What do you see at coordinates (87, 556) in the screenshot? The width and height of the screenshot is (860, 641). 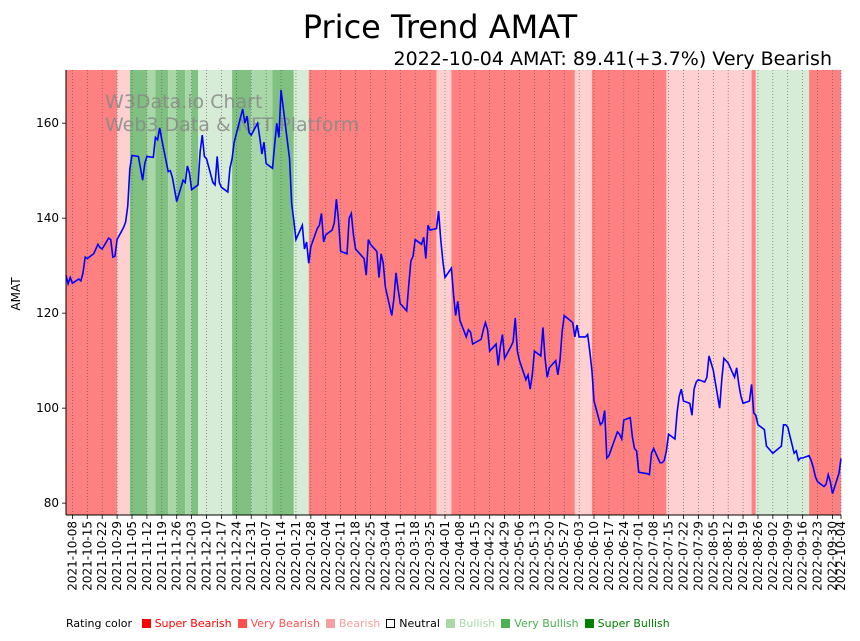 I see `x-tick-label-1: 2021-10-15` at bounding box center [87, 556].